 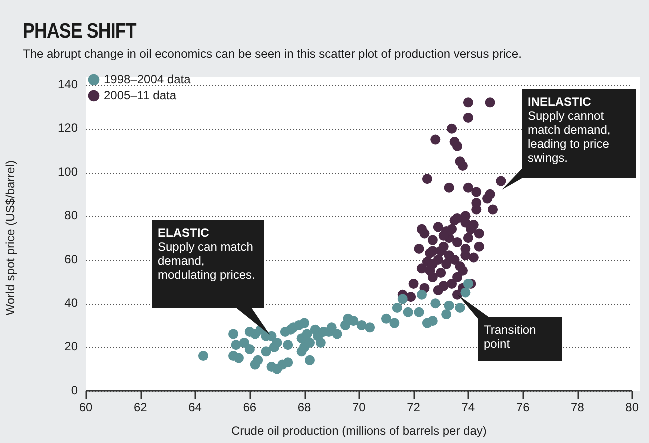 I want to click on y-tick-label: 40, so click(x=71, y=303).